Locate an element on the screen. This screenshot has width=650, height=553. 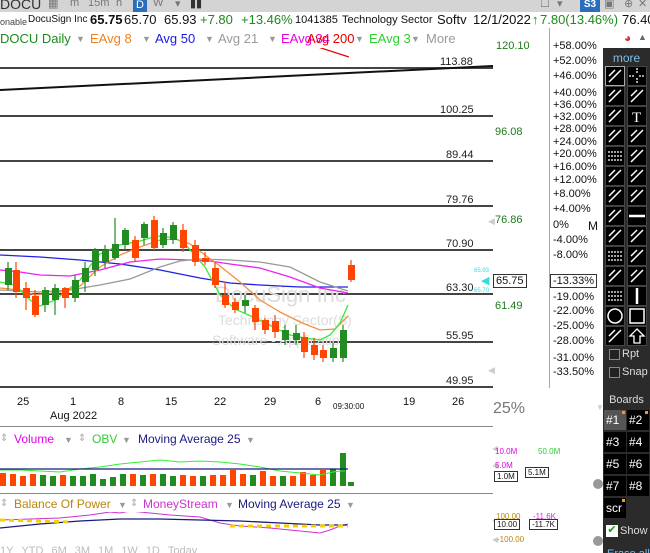
board-6: #6 is located at coordinates (638, 464).